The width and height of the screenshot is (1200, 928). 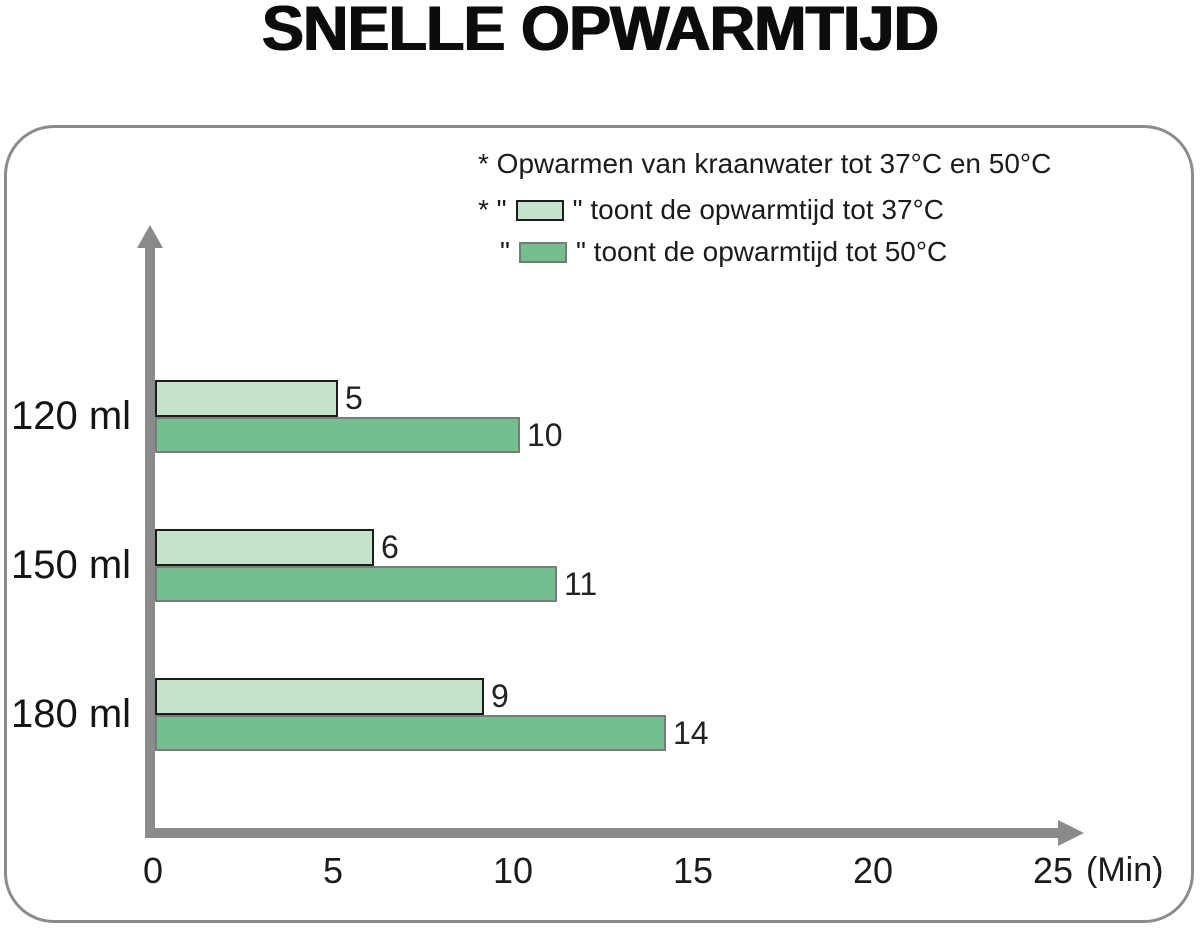 I want to click on category-label: 180 ml, so click(x=71, y=714).